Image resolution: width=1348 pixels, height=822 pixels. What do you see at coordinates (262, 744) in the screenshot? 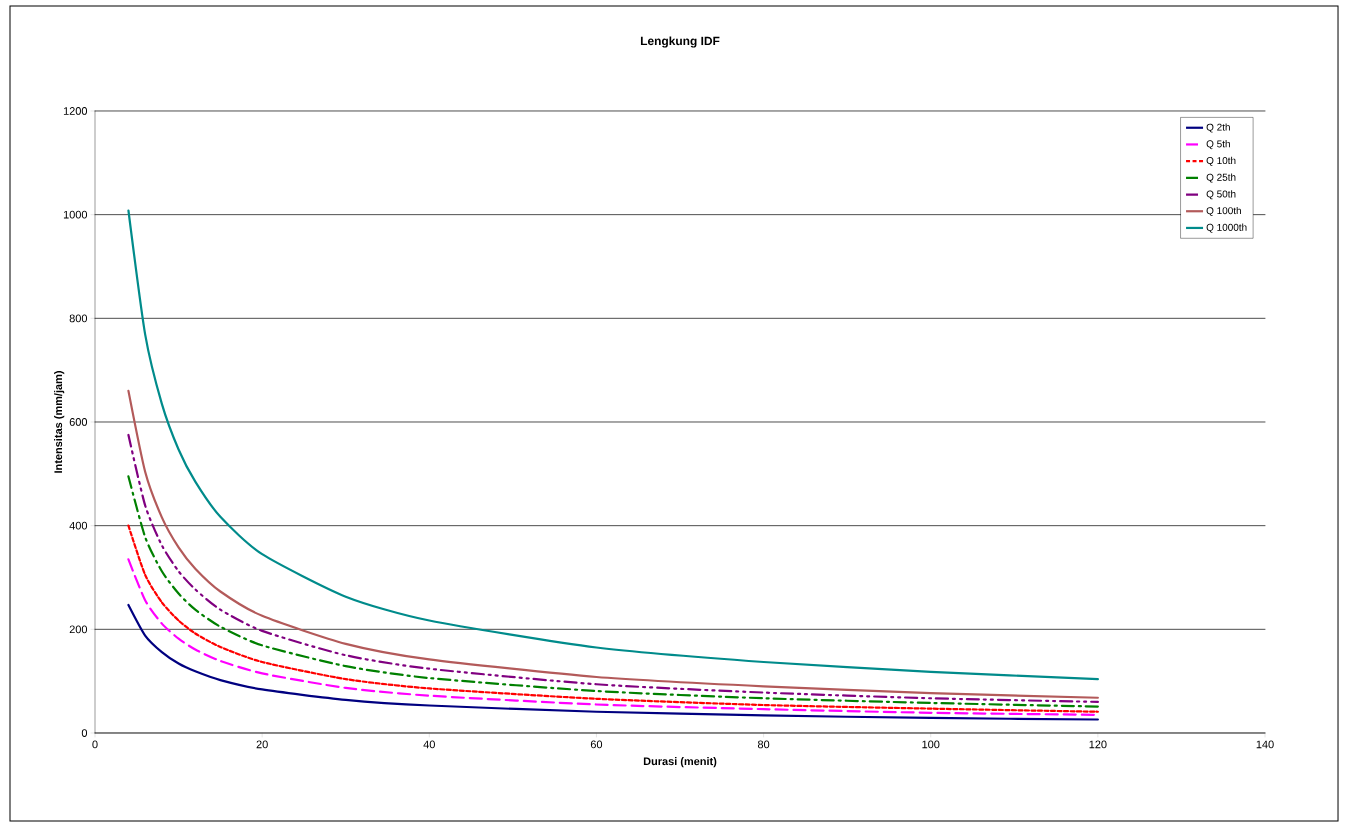
I see `x-tick-label: 20` at bounding box center [262, 744].